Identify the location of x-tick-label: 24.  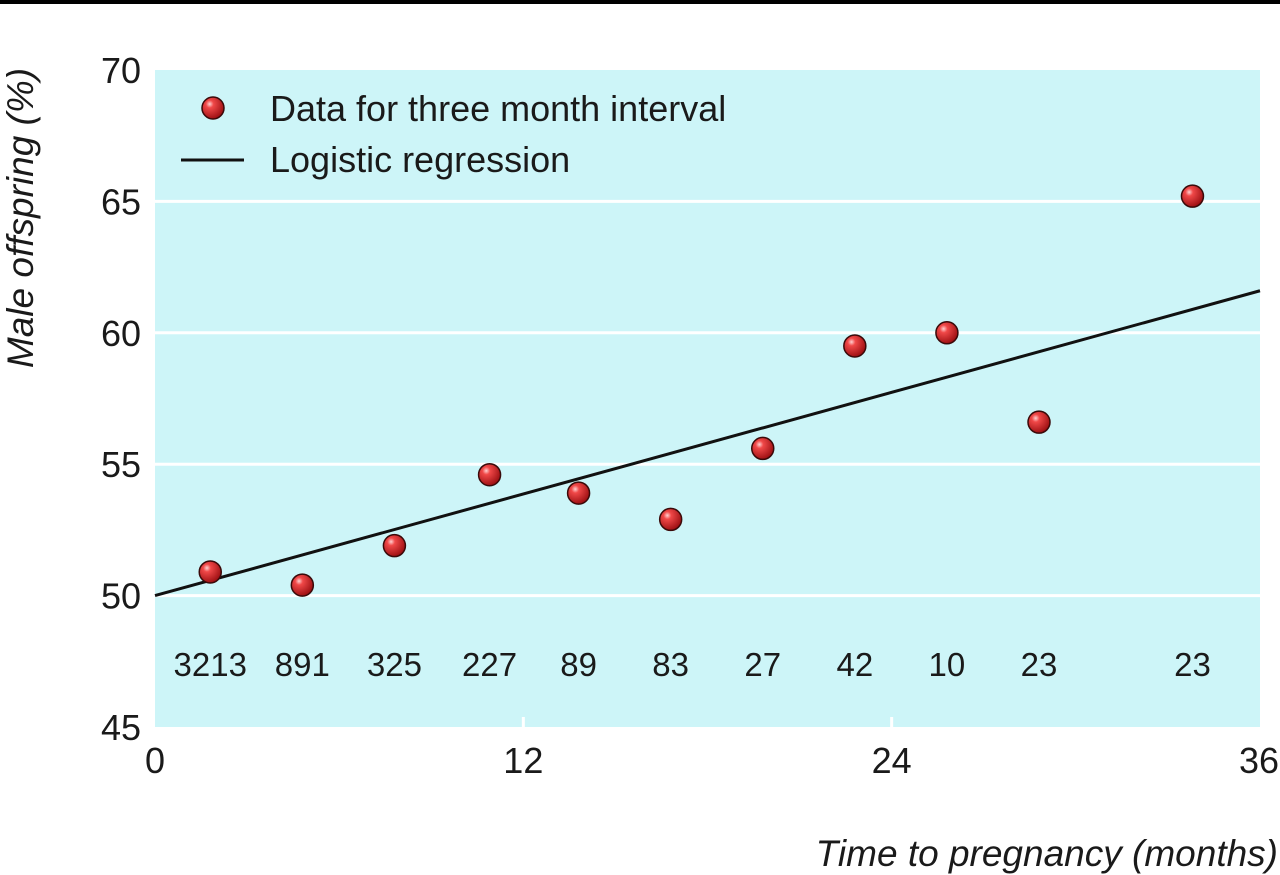
(892, 760).